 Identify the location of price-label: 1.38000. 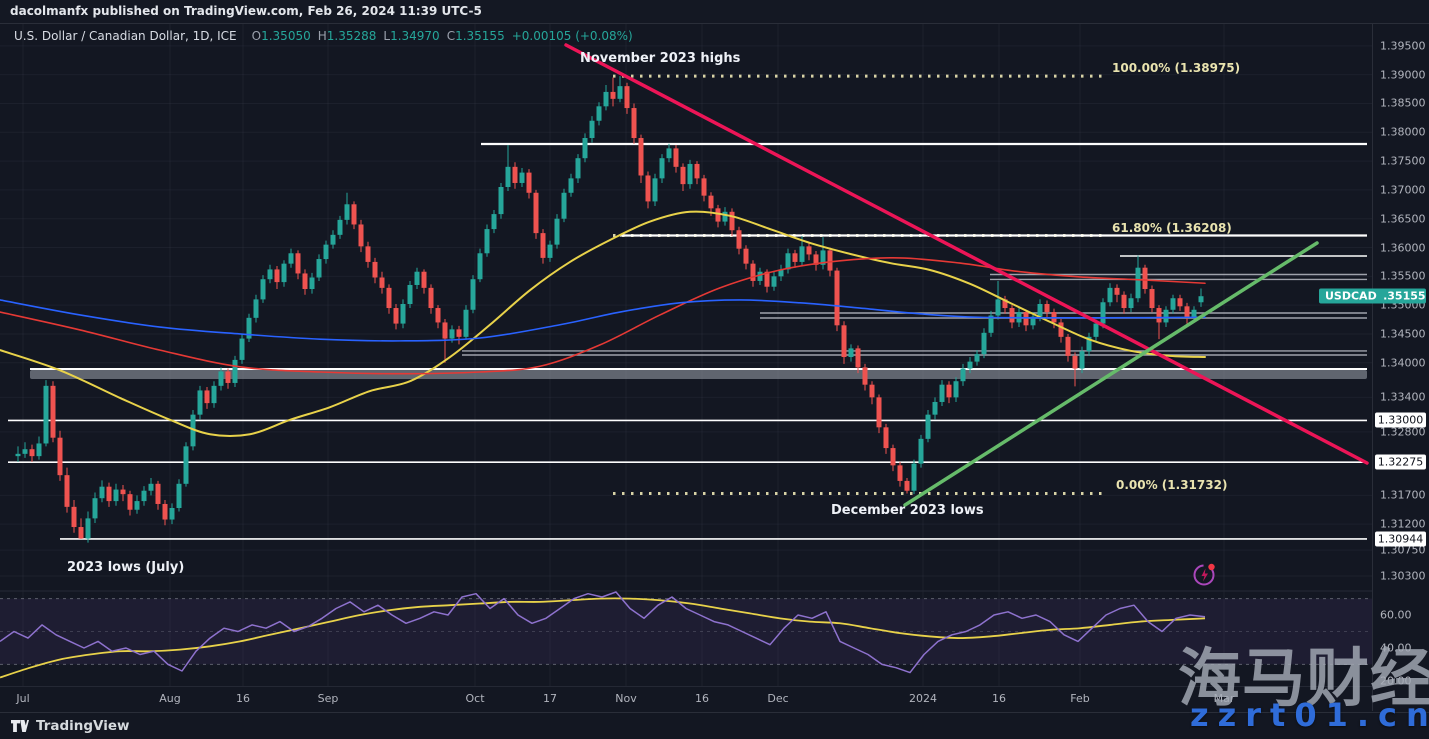
(1403, 132).